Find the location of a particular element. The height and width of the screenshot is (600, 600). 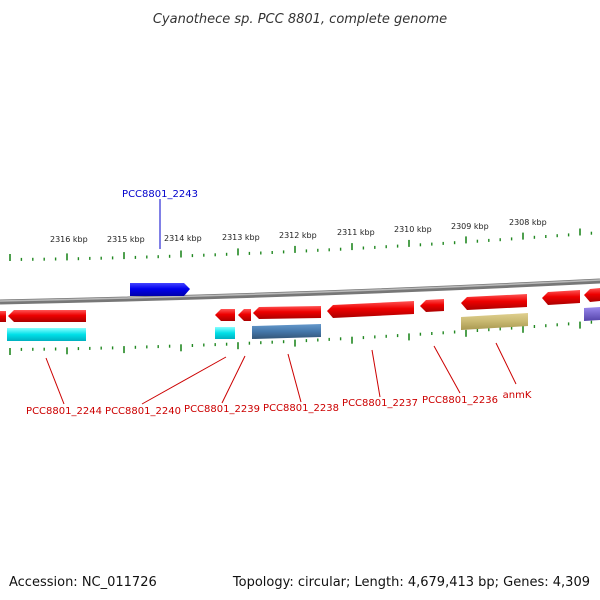

gene-PCC8801_2239-arrow is located at coordinates (244, 315).